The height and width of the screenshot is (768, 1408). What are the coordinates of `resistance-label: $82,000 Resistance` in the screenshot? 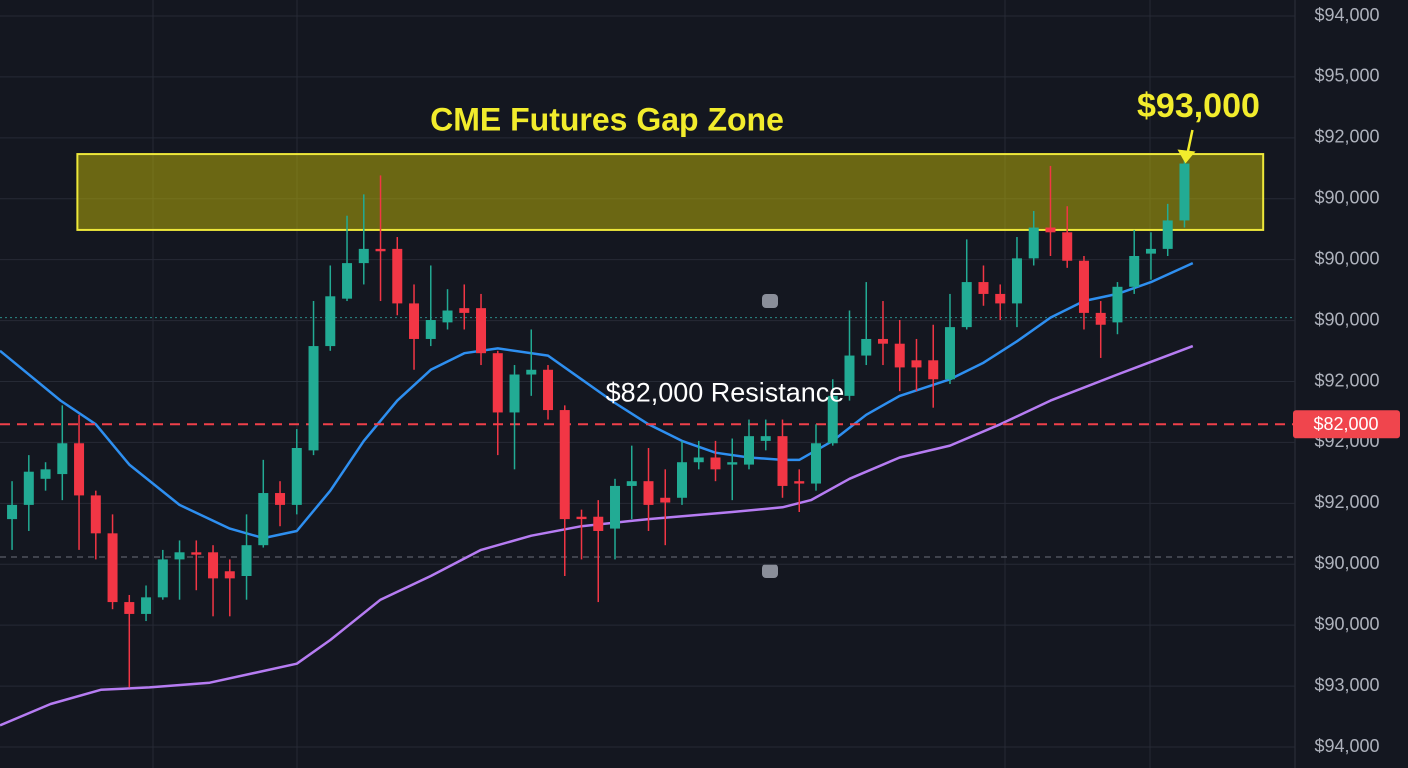 It's located at (725, 392).